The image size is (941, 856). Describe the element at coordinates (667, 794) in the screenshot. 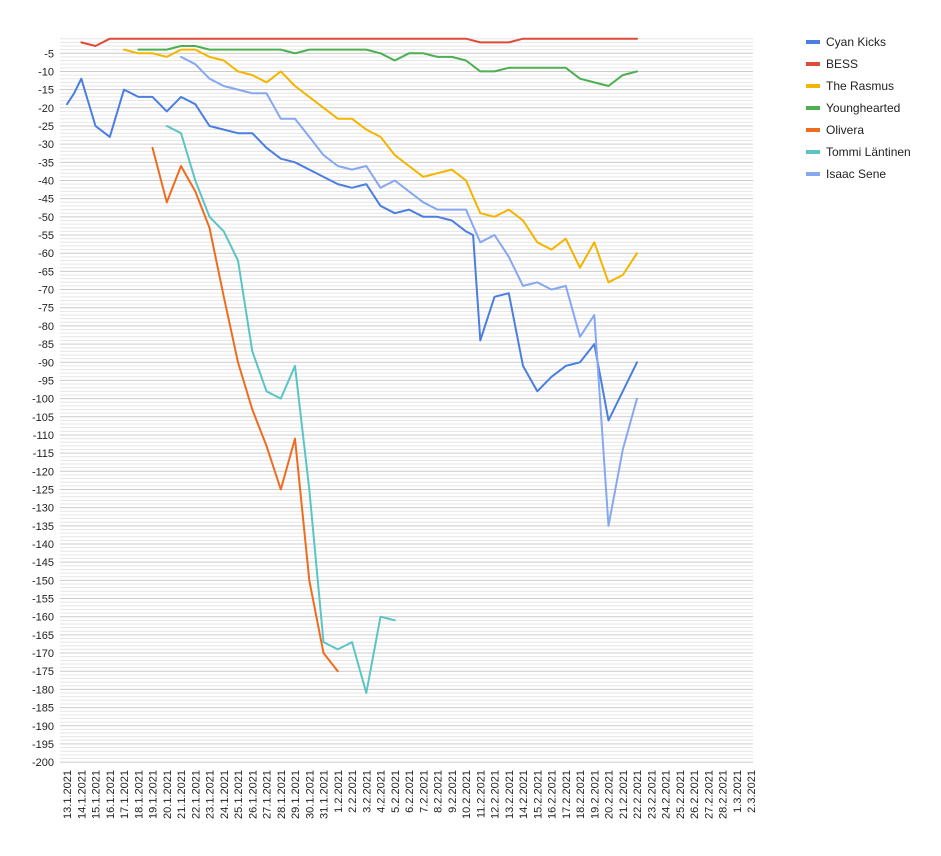

I see `x-tick-label: 24.2.2021` at that location.